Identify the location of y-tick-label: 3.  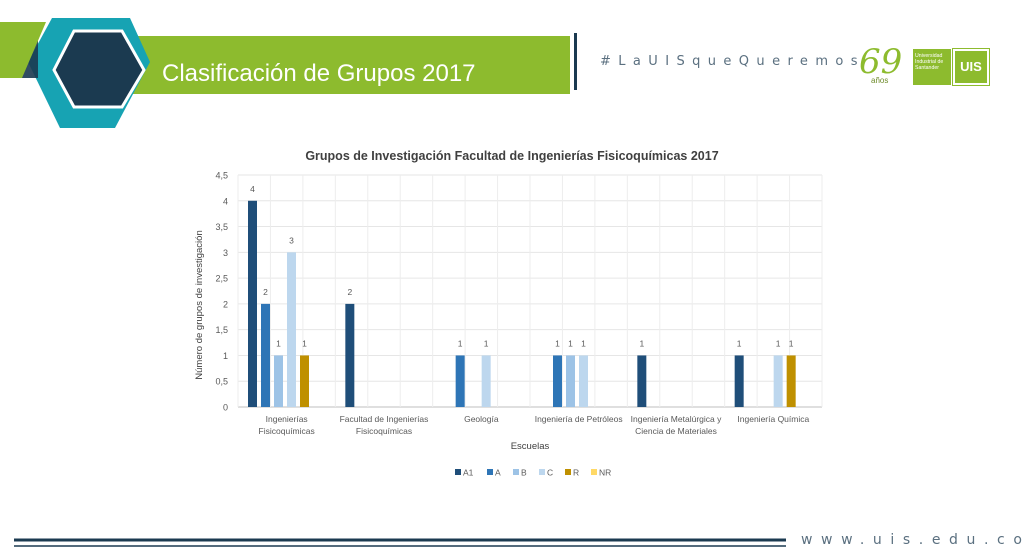
(225, 253).